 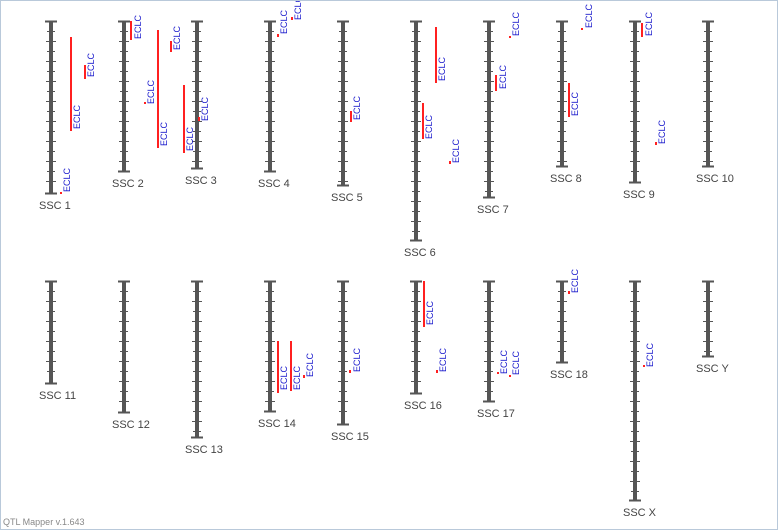 I want to click on chromosome: SSC 10, so click(x=715, y=102).